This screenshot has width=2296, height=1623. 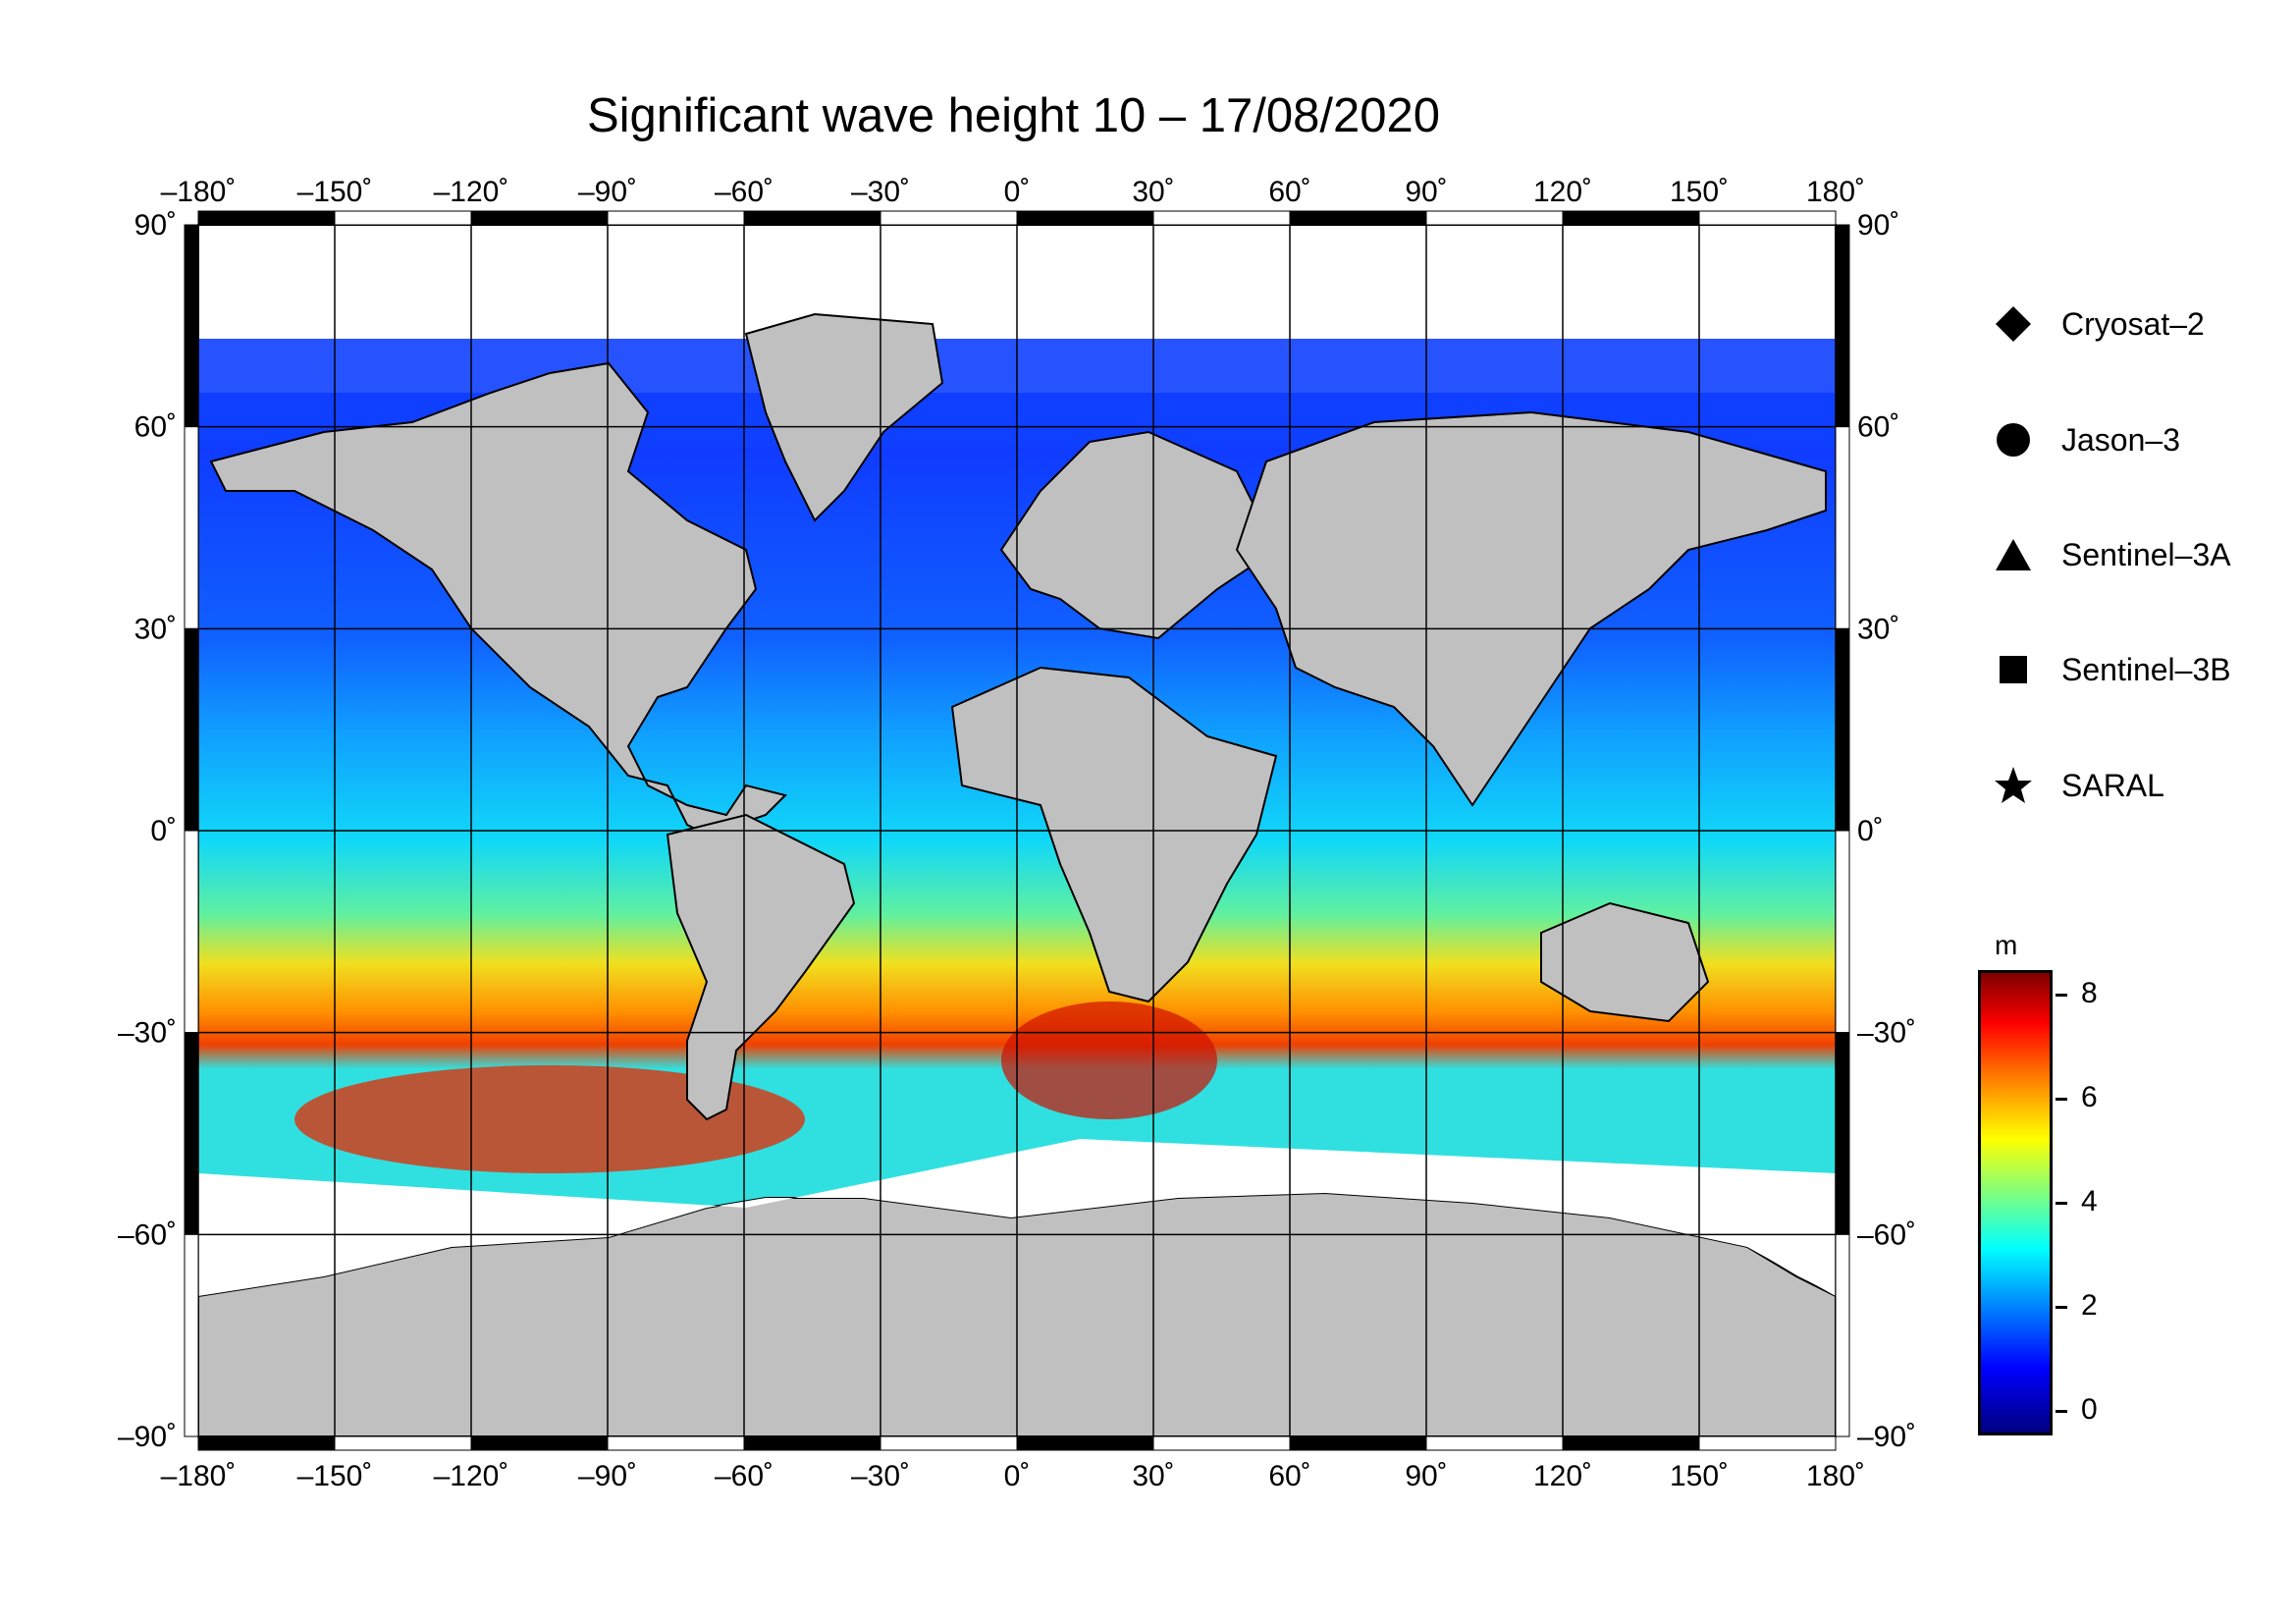 I want to click on lat-tick-label-left: 0˚, so click(x=163, y=831).